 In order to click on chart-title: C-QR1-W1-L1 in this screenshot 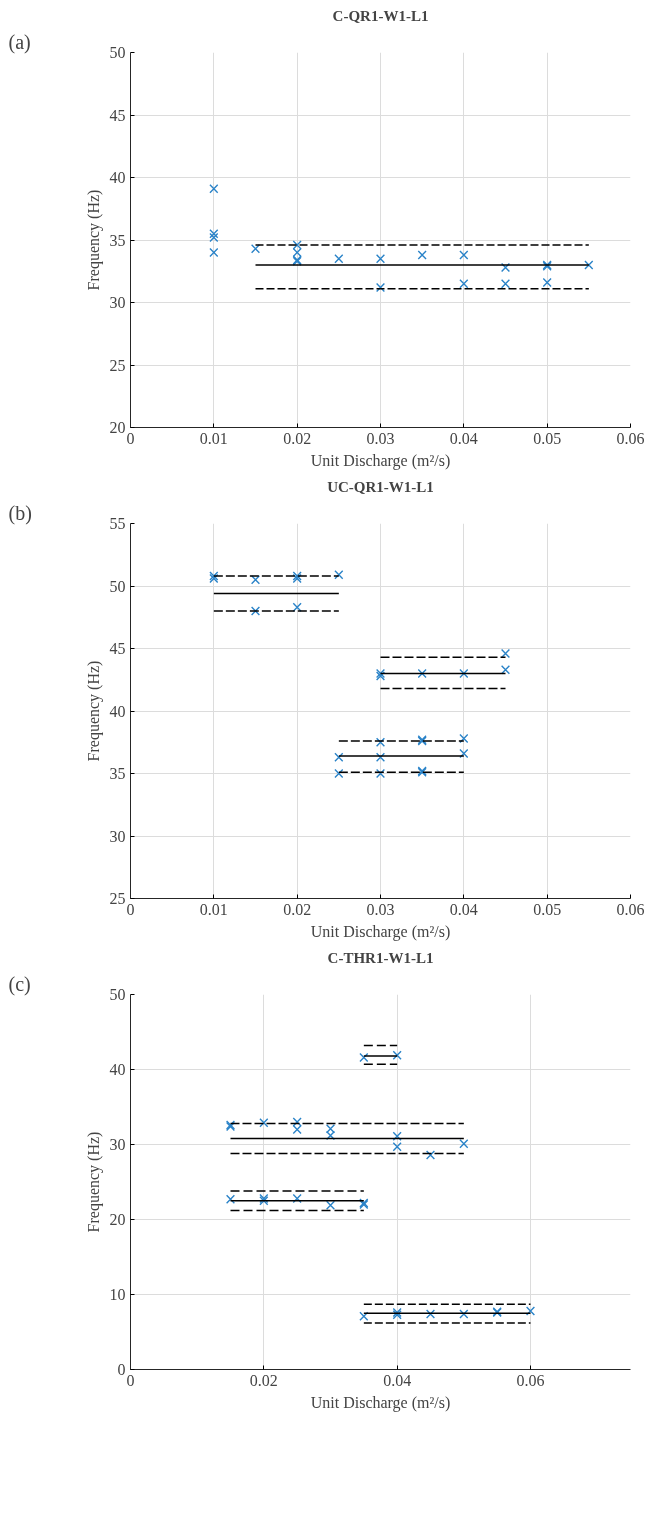, I will do `click(380, 15)`.